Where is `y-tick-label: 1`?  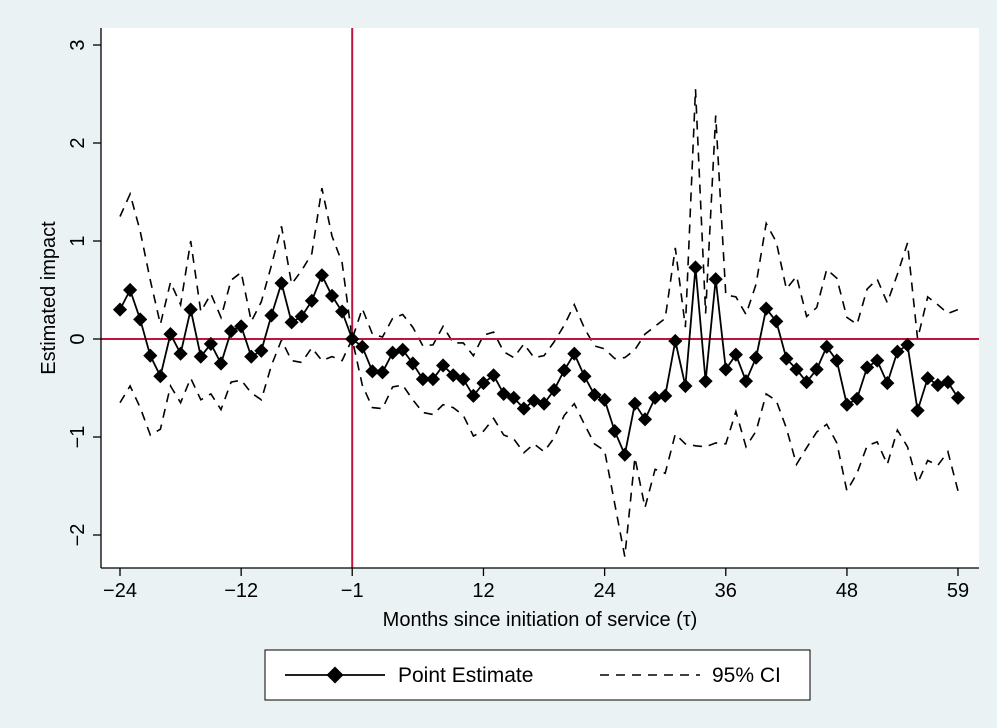
y-tick-label: 1 is located at coordinates (78, 240).